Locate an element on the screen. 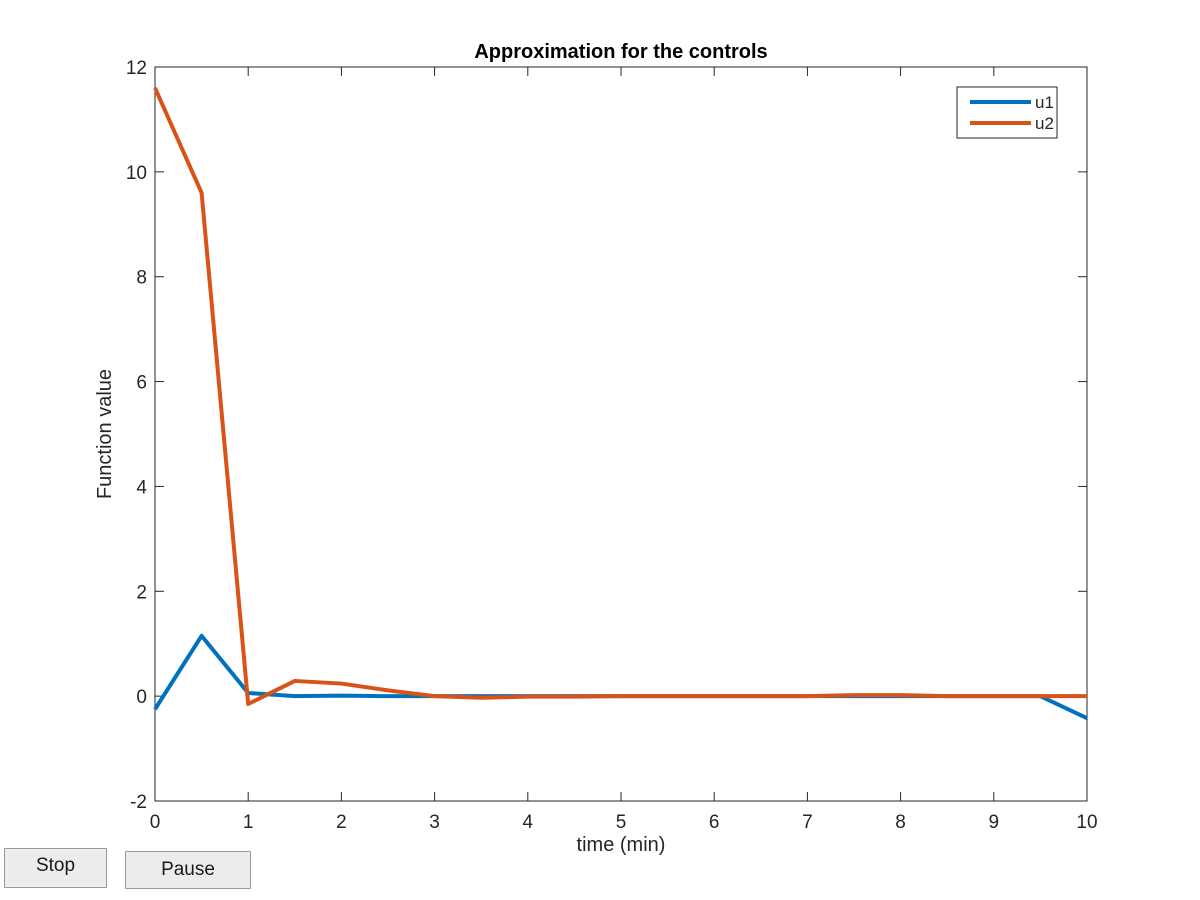 This screenshot has height=900, width=1200. chart-title: Approximation for the controls is located at coordinates (620, 52).